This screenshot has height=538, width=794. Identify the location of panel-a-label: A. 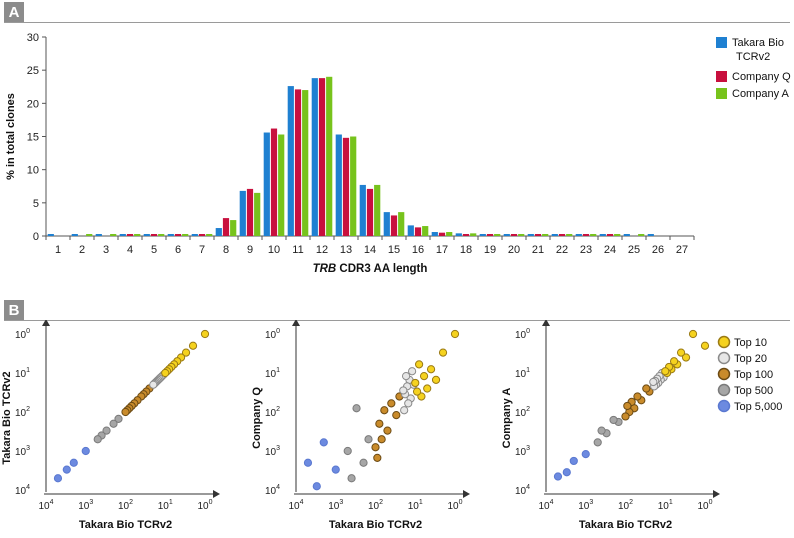
(14, 12).